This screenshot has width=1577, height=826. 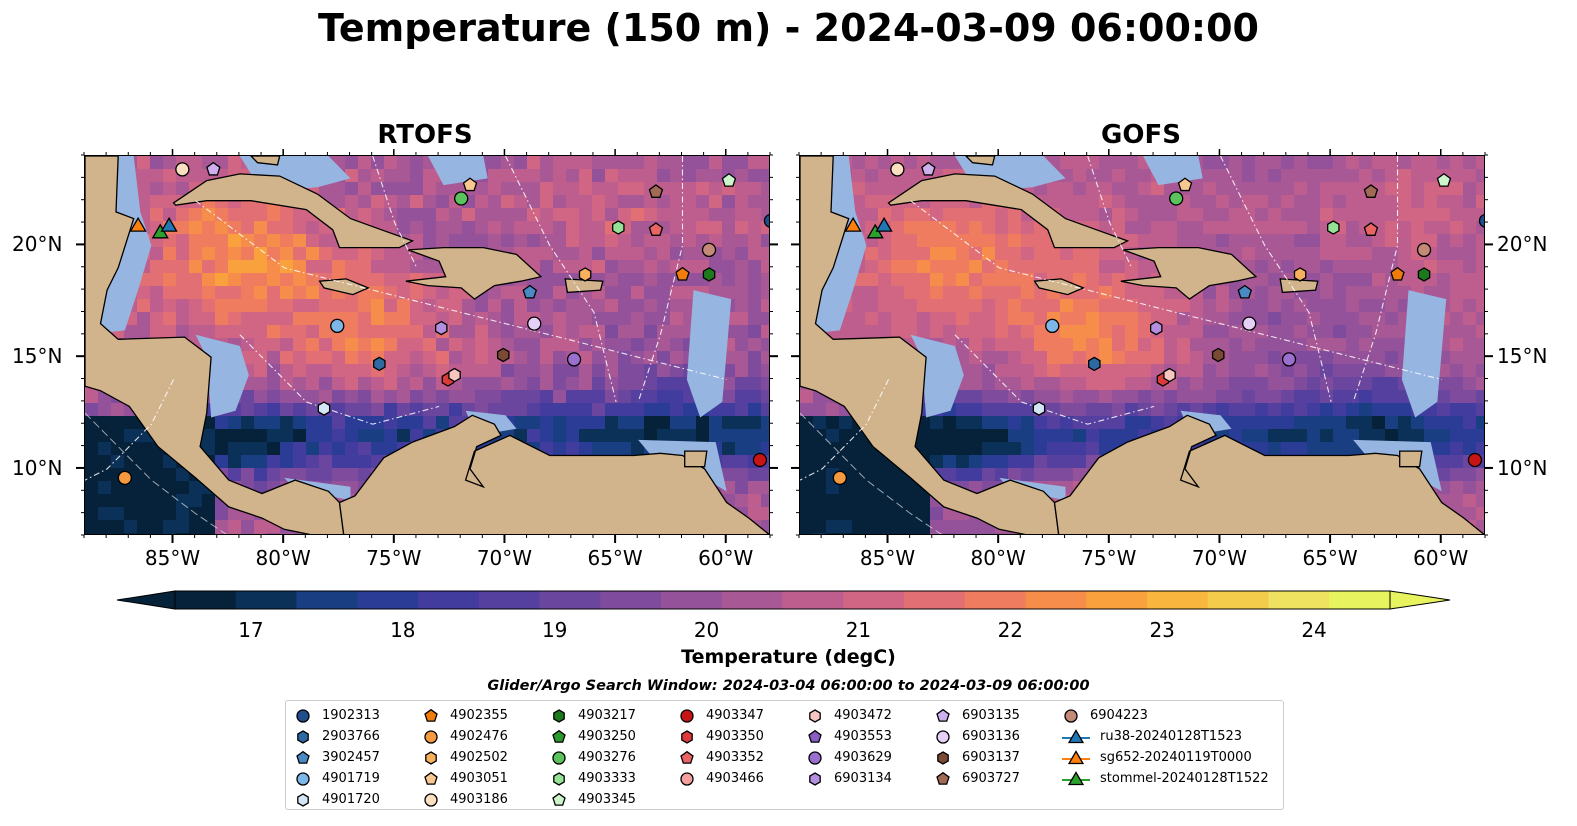 I want to click on legend-label: 6904223, so click(x=1119, y=715).